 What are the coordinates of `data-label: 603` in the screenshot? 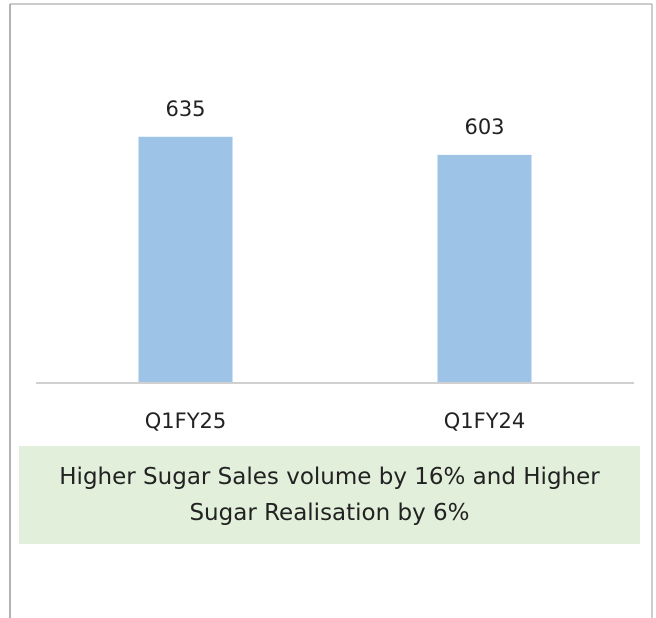 It's located at (484, 127).